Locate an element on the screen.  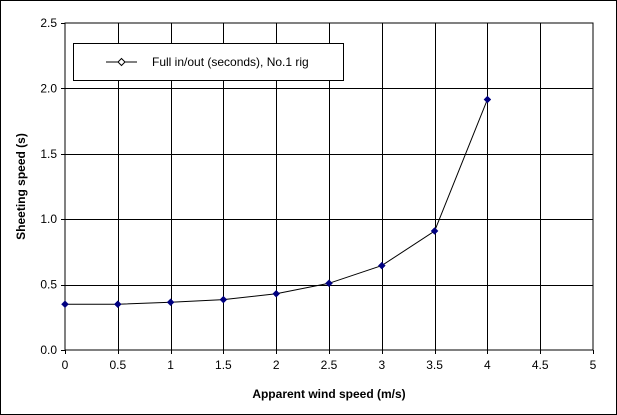
y-tick-label: 1.0 is located at coordinates (48, 219).